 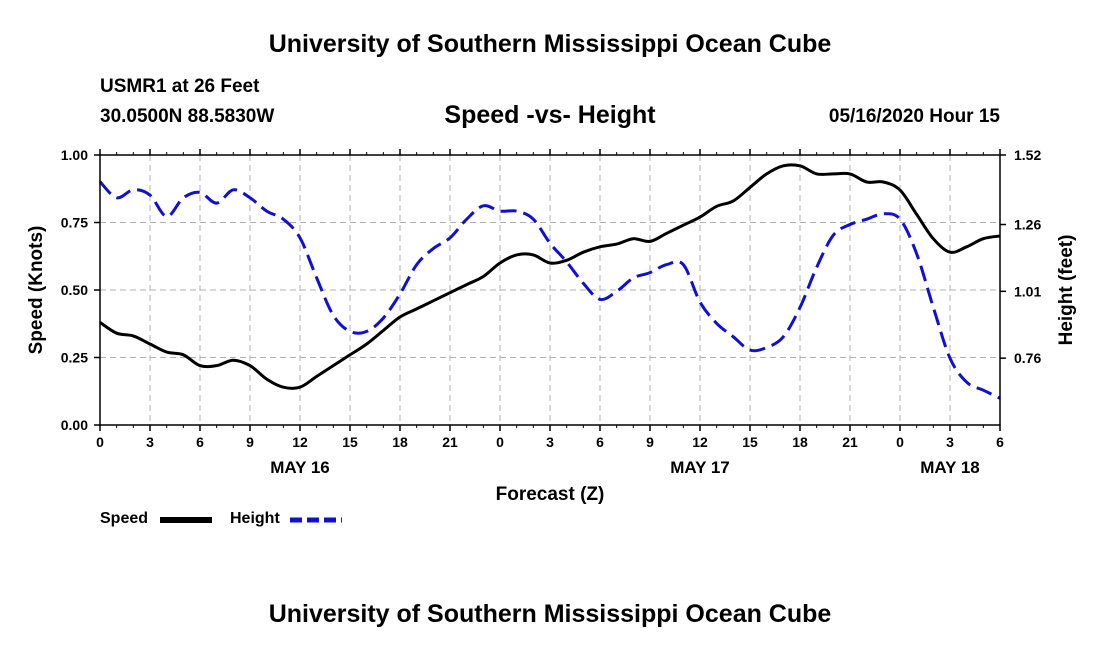 I want to click on legend-speed-label: Speed, so click(x=124, y=518).